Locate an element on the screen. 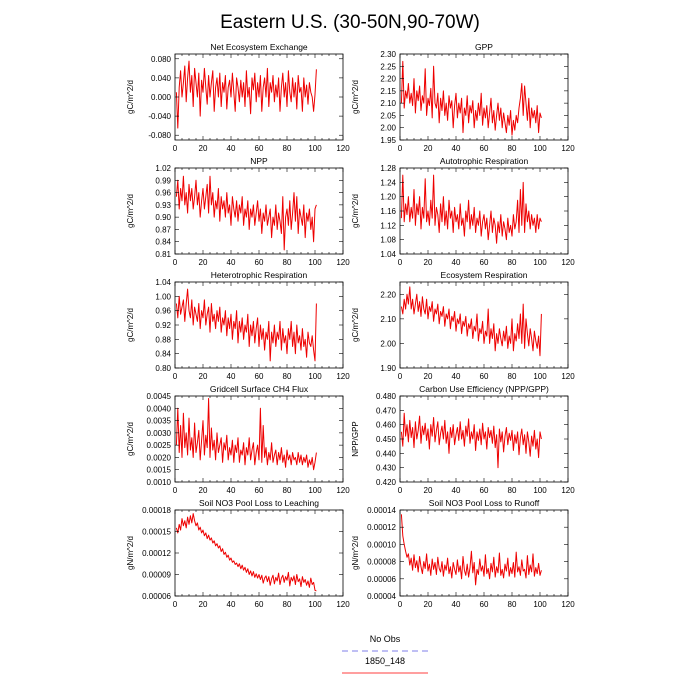 This screenshot has width=700, height=700. panel-title: Soil NO3 Pool Loss to Leaching is located at coordinates (259, 503).